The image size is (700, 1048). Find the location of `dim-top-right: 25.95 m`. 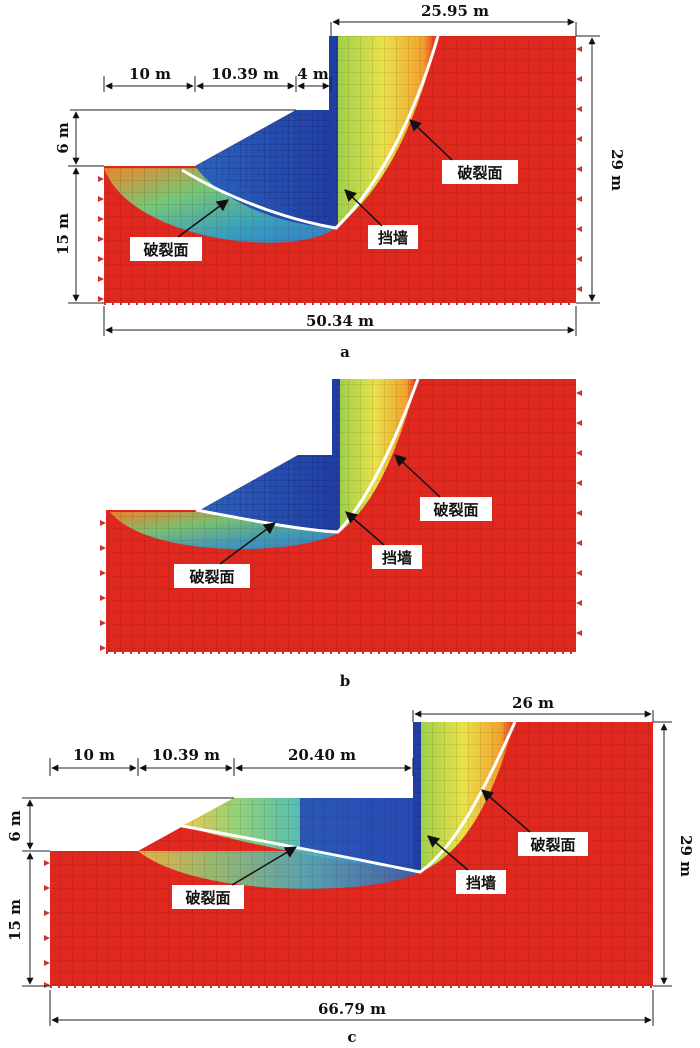

dim-top-right: 25.95 m is located at coordinates (455, 11).